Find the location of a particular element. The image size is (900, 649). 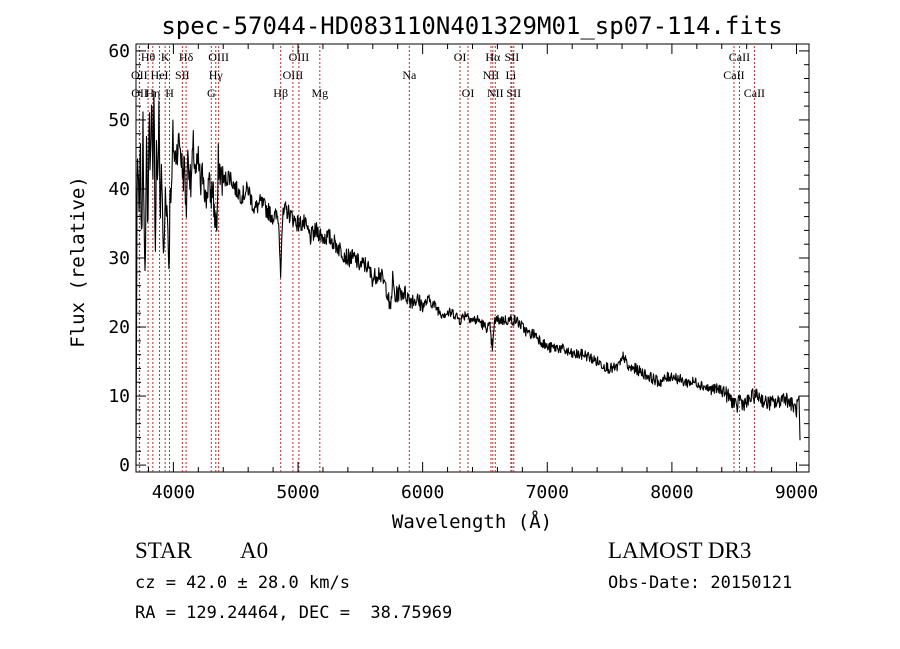

line-marker-label: Hγ is located at coordinates (216, 75).